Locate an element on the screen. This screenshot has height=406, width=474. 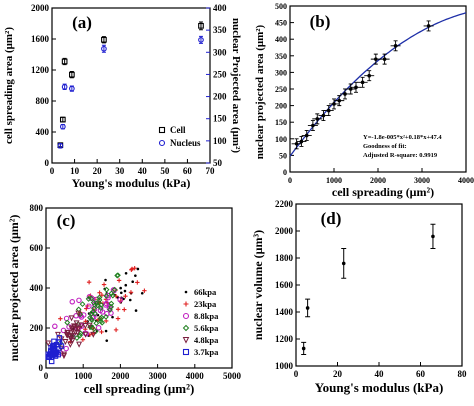
y-right-tick-label: 100 is located at coordinates (220, 141).